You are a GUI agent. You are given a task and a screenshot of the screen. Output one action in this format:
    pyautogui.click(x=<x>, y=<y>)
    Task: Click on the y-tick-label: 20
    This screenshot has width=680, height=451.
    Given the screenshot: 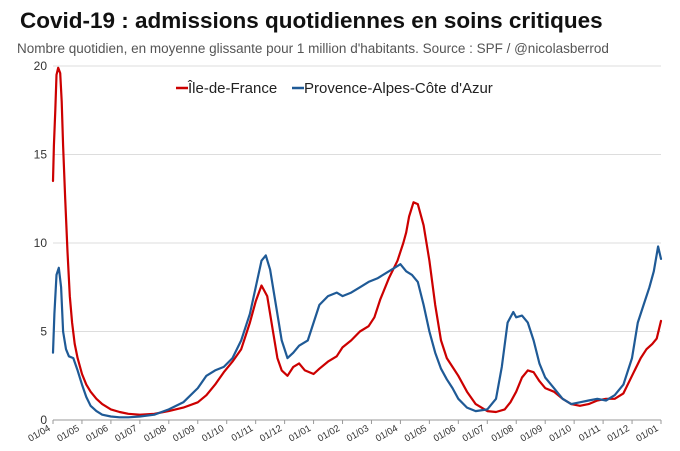 What is the action you would take?
    pyautogui.click(x=41, y=66)
    